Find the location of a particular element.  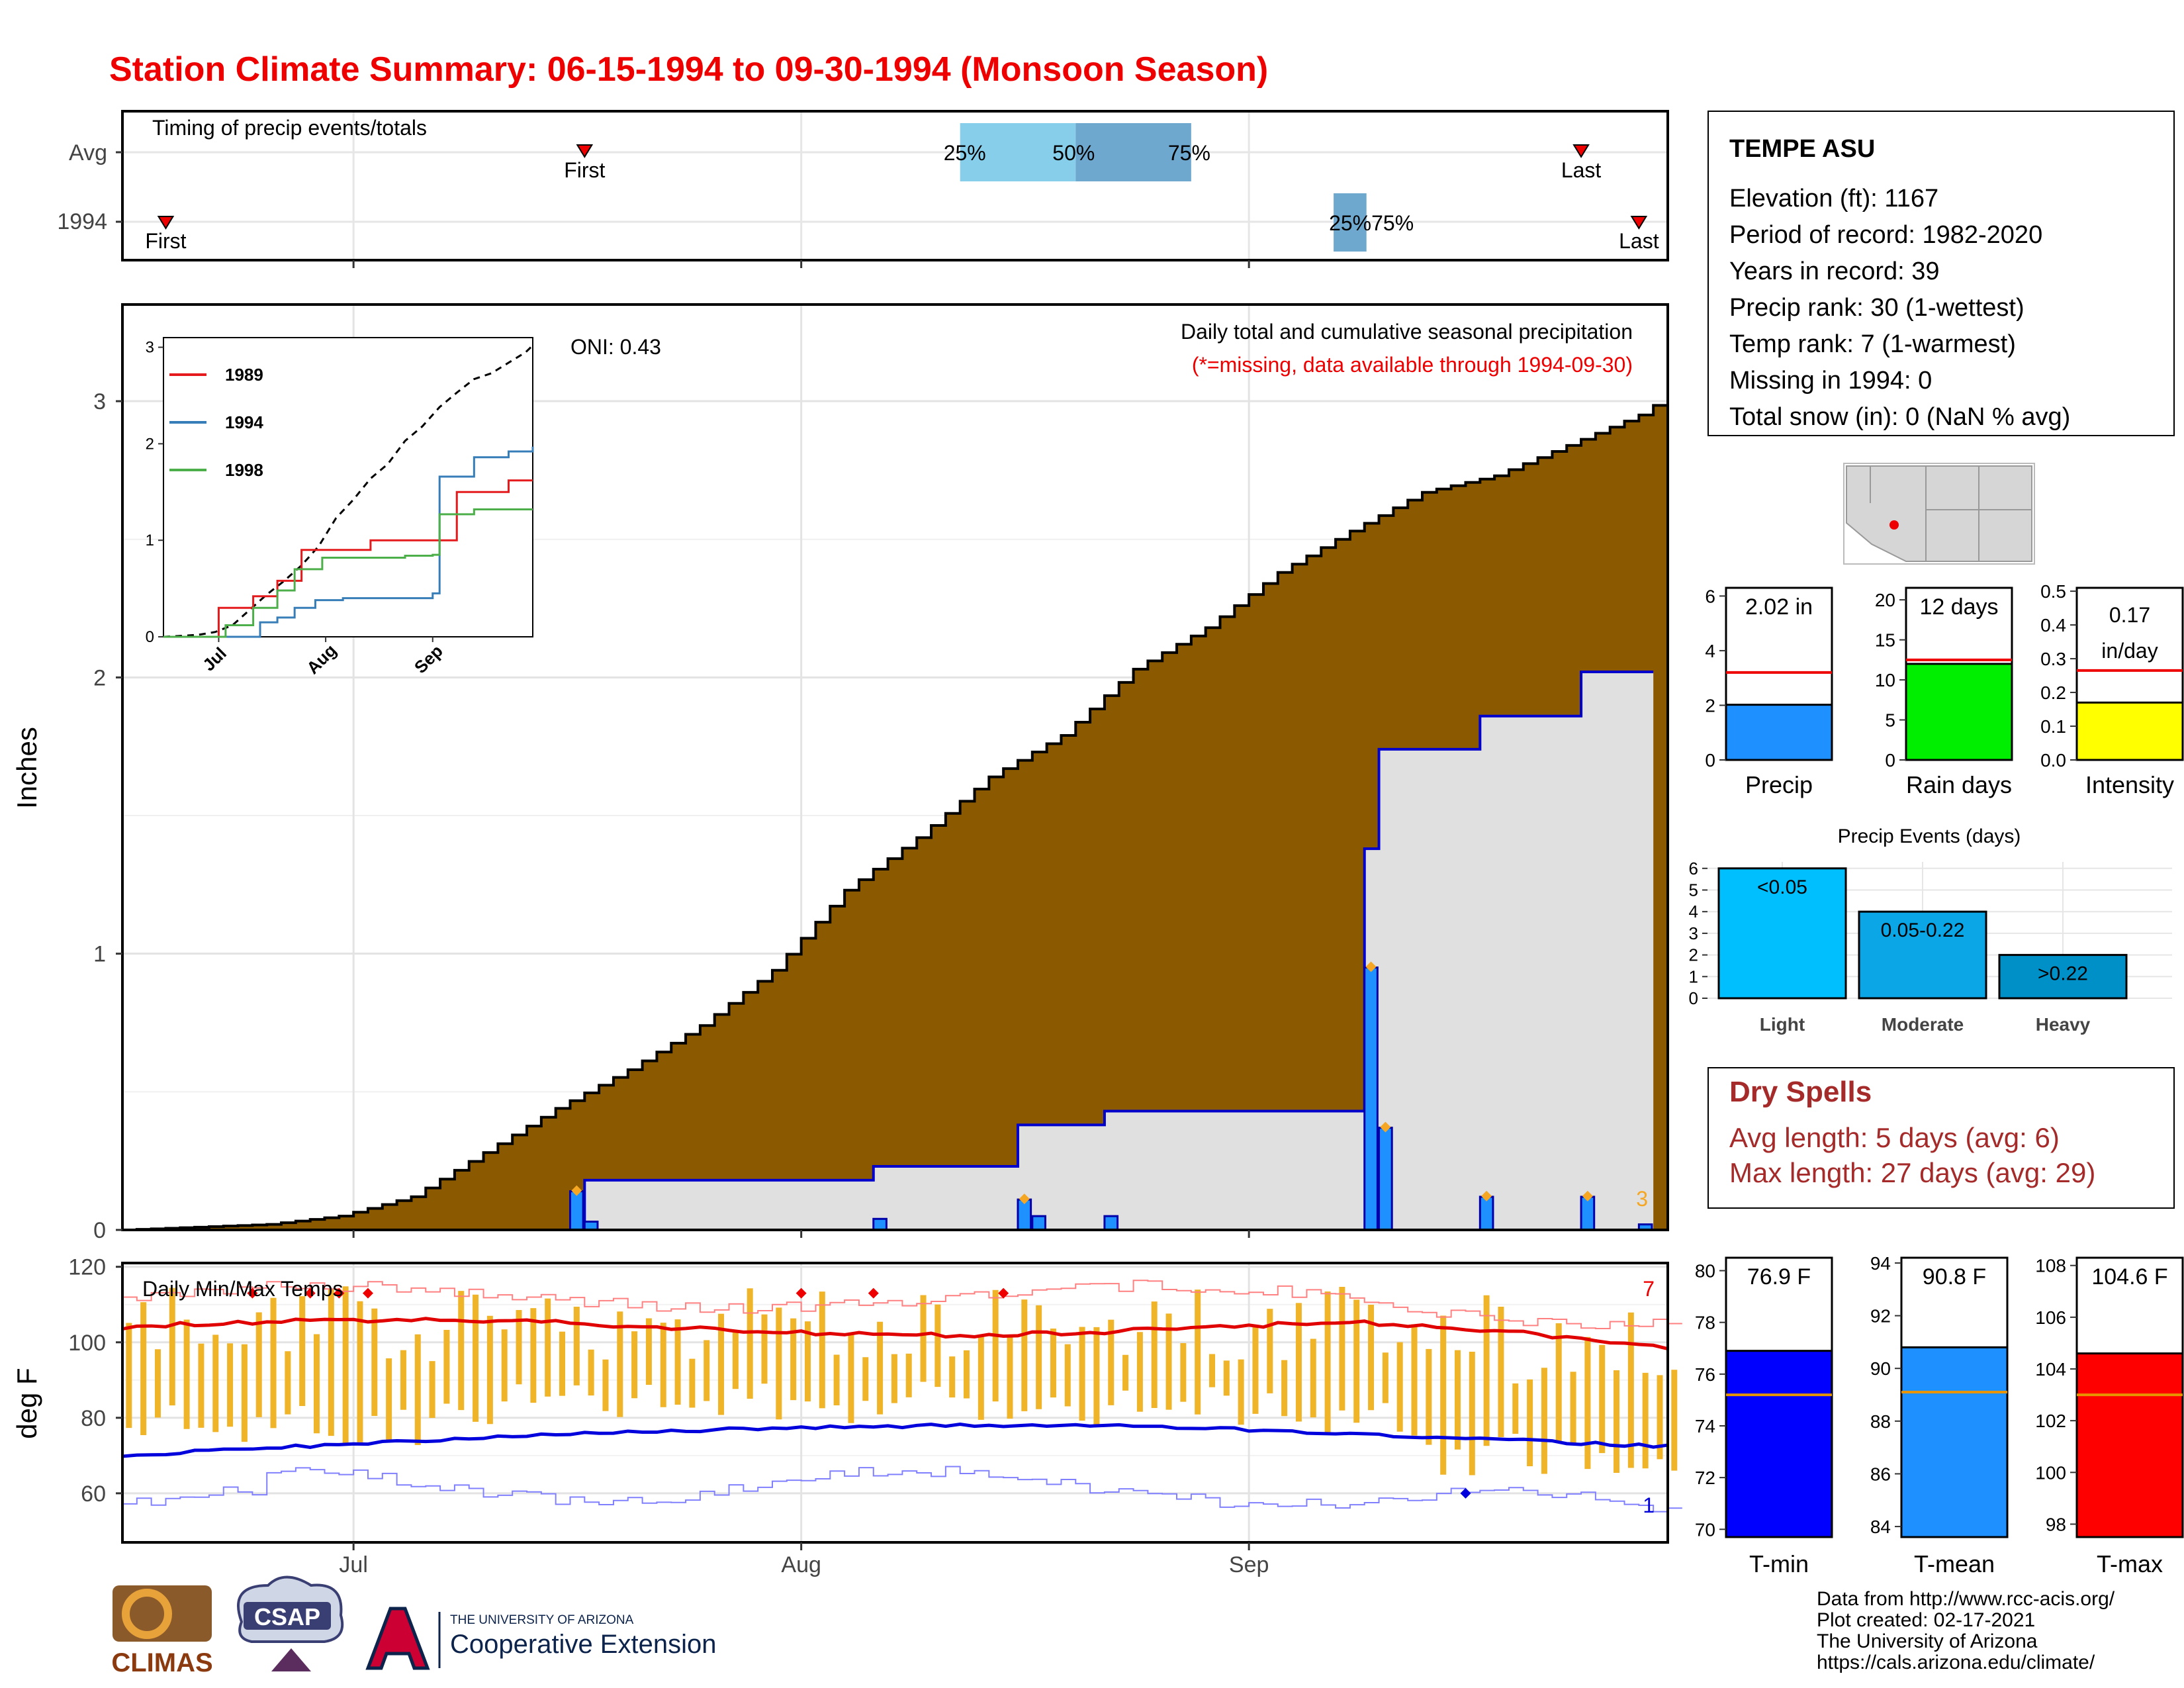

footer-line: https://cals.arizona.edu/climate/ is located at coordinates (1956, 1662).